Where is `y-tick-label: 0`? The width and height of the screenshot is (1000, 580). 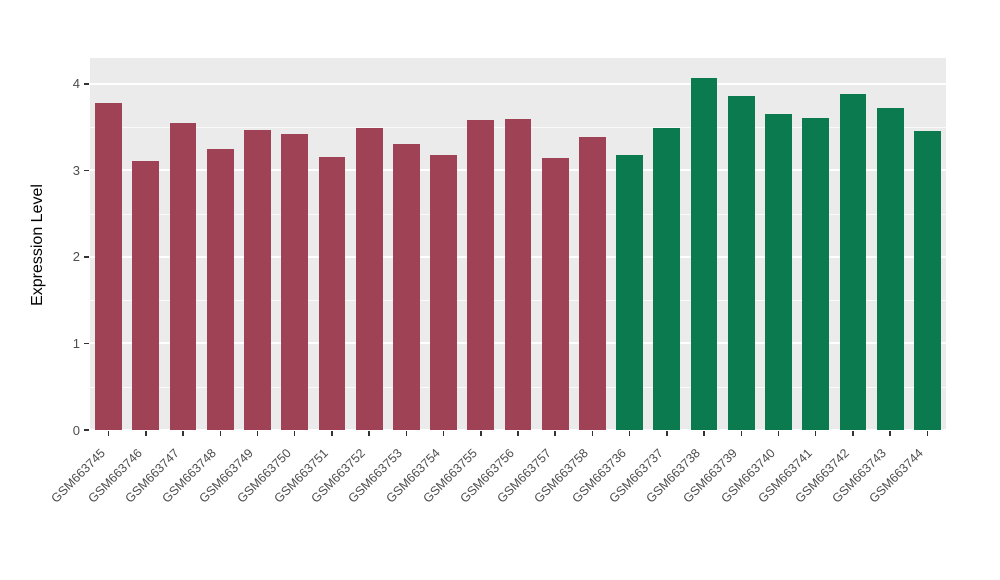 y-tick-label: 0 is located at coordinates (76, 430).